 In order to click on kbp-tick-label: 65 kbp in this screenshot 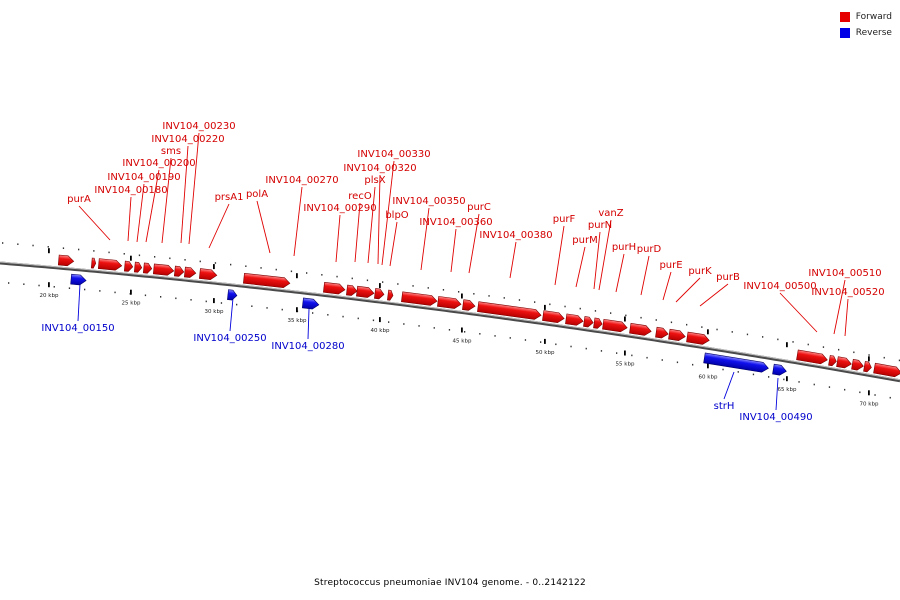, I will do `click(787, 390)`.